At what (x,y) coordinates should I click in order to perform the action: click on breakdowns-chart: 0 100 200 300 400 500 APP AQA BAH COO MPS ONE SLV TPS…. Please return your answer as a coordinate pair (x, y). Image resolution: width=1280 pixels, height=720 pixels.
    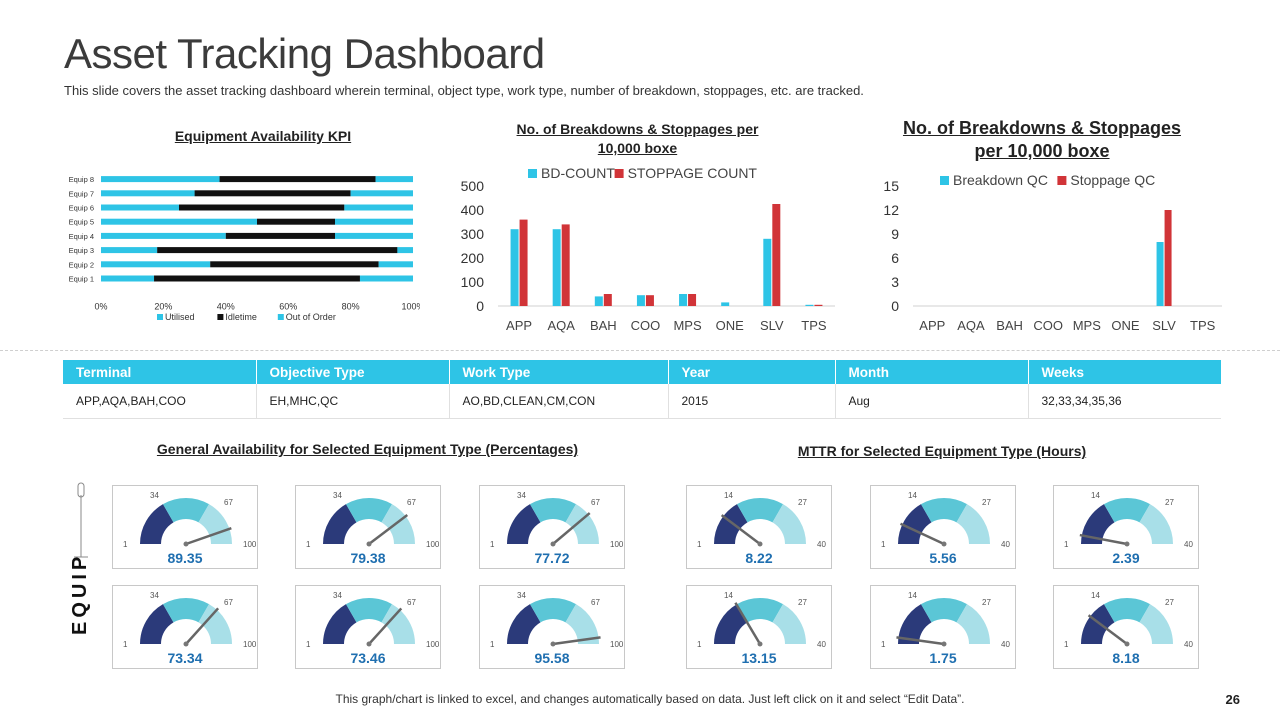
    Looking at the image, I should click on (648, 249).